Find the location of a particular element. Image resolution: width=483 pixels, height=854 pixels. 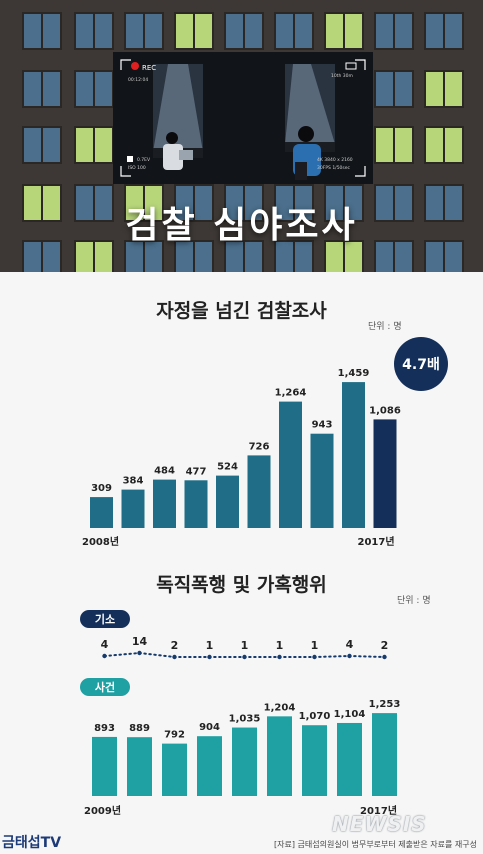

chart1-x-end: 2017년 is located at coordinates (376, 541).